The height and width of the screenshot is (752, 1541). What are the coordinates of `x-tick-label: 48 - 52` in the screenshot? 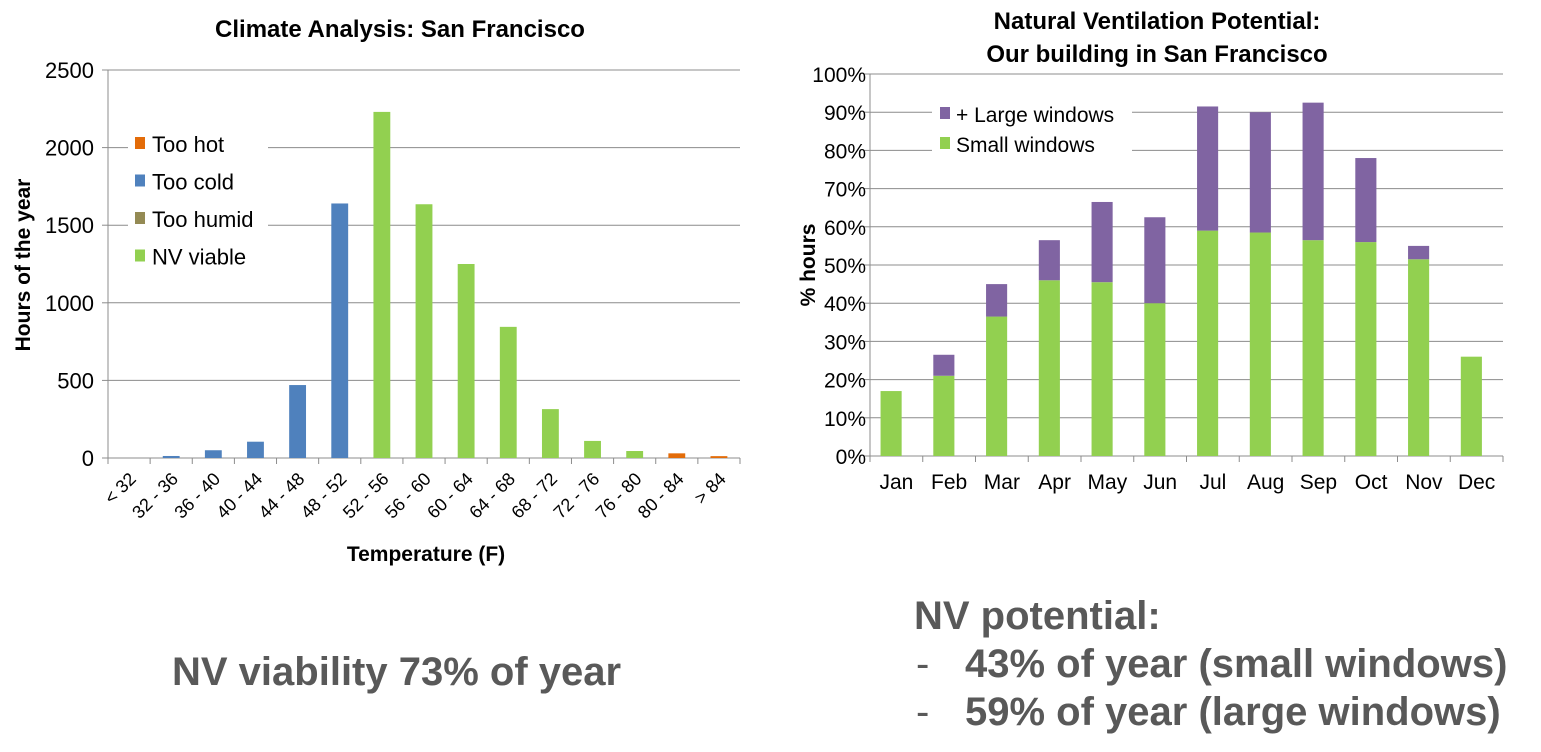 It's located at (324, 496).